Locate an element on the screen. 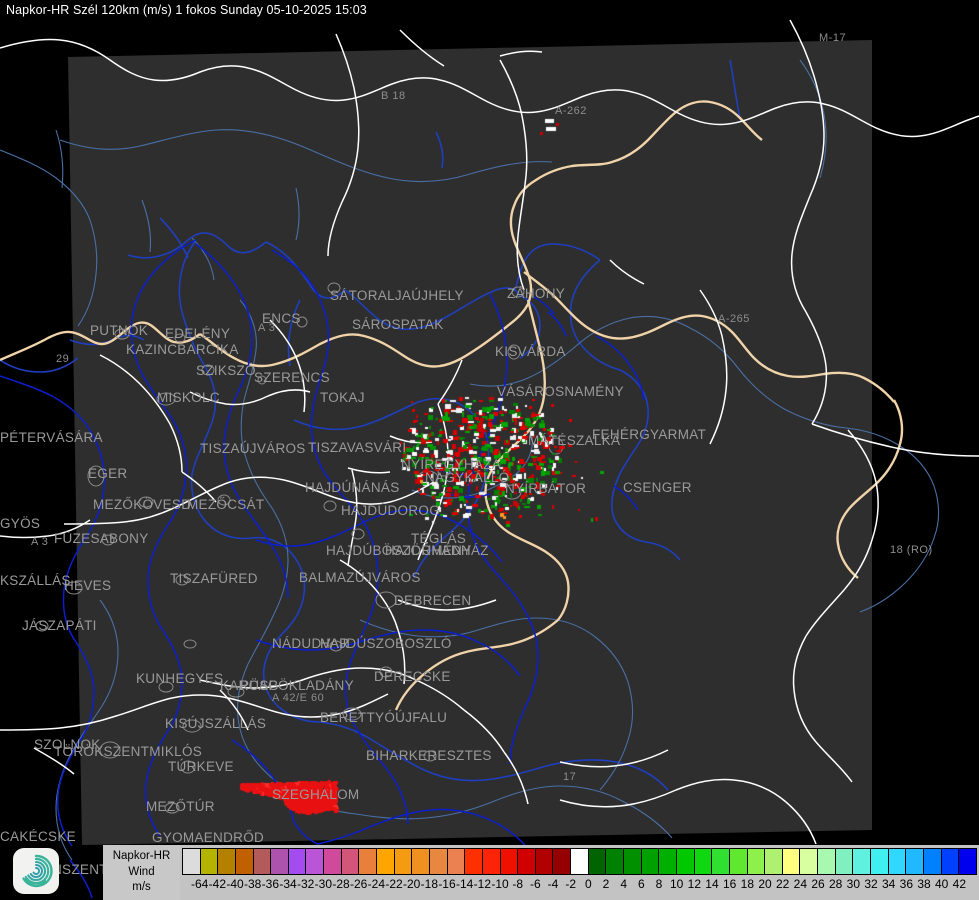  legend-tick-value: -40 is located at coordinates (235, 884).